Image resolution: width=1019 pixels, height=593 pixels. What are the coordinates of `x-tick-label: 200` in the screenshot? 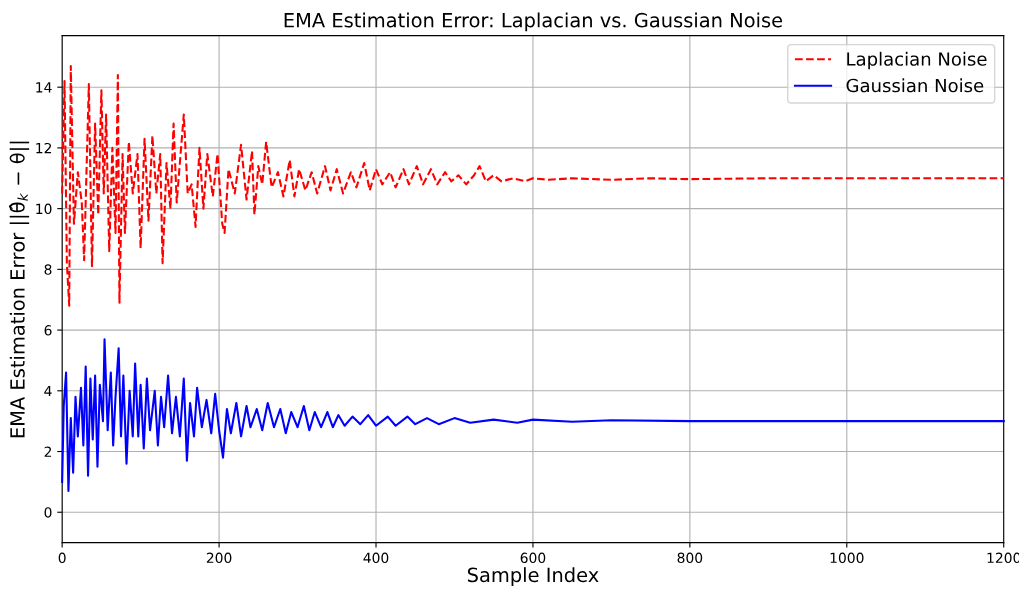 It's located at (219, 558).